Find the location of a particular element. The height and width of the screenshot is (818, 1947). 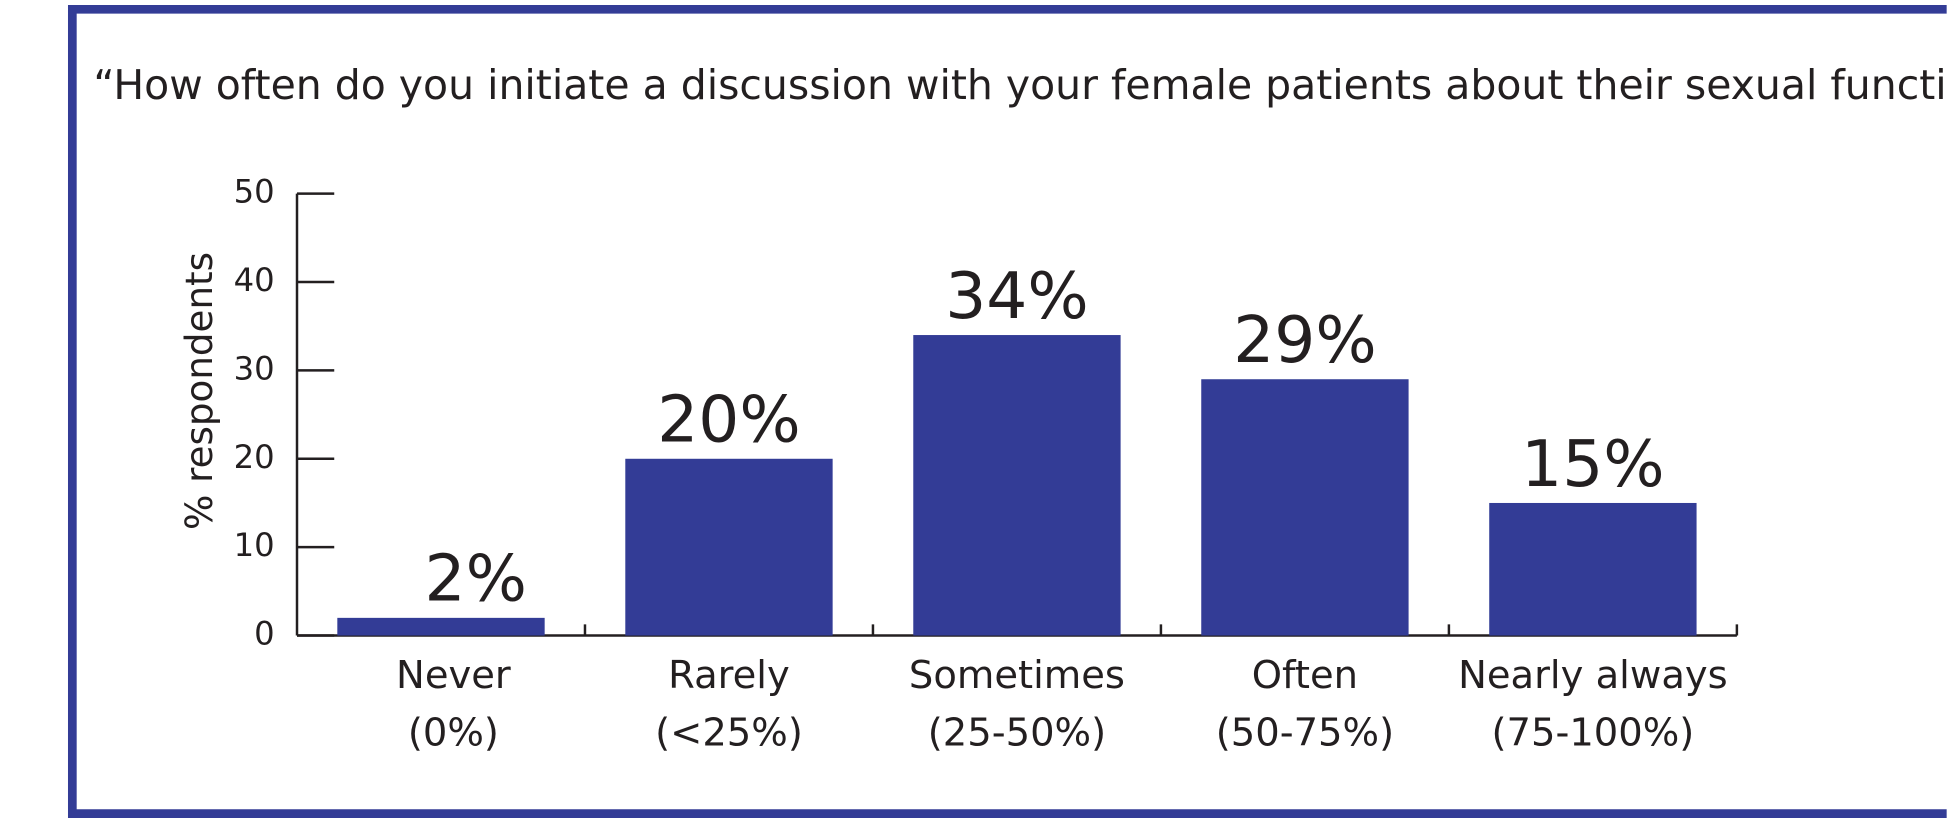

y-tick-label: 10 is located at coordinates (254, 545).